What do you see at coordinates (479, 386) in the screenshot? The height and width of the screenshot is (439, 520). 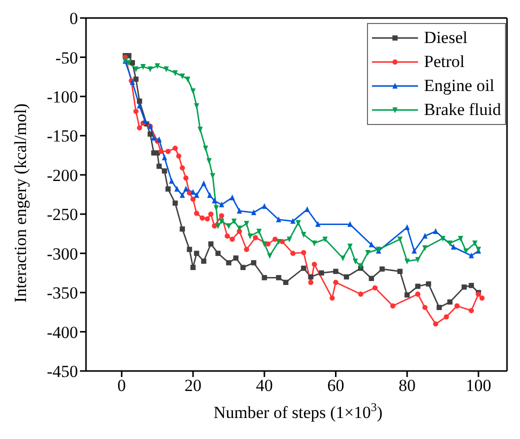 I see `x-tick-label: 100` at bounding box center [479, 386].